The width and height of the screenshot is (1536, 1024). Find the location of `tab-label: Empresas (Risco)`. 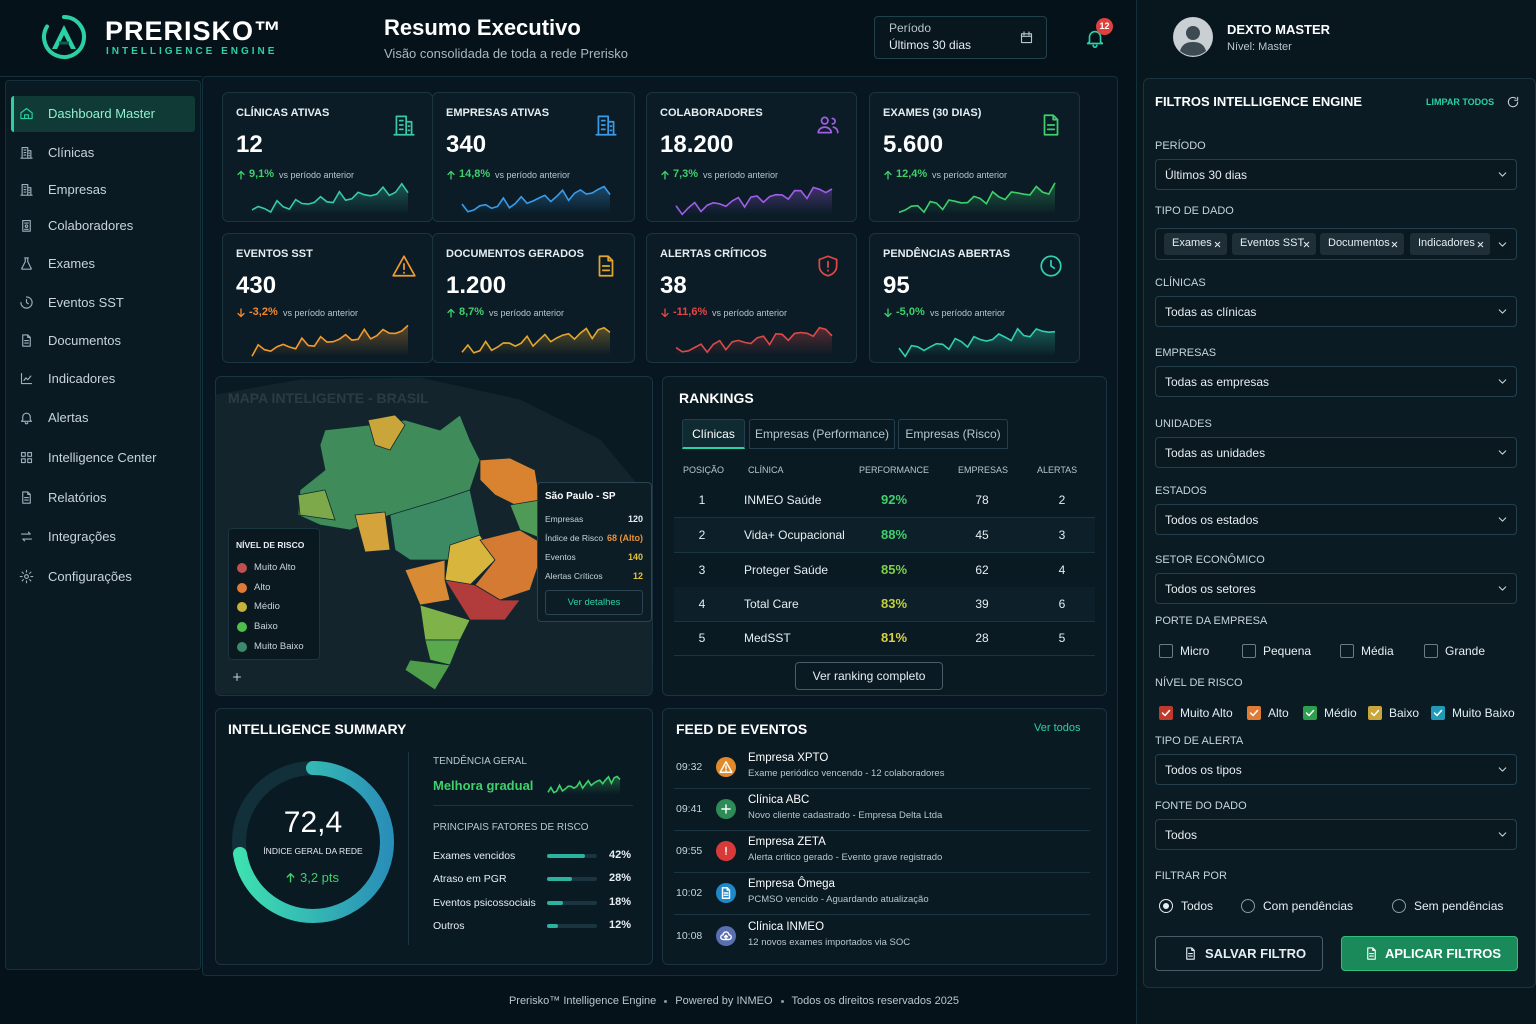

tab-label: Empresas (Risco) is located at coordinates (953, 433).